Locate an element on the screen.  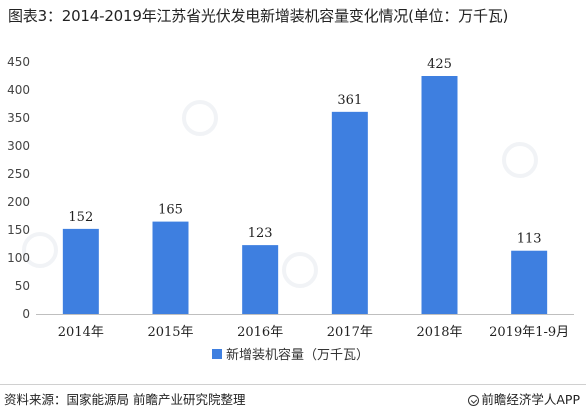
x-tick-label: 2016年 is located at coordinates (260, 332).